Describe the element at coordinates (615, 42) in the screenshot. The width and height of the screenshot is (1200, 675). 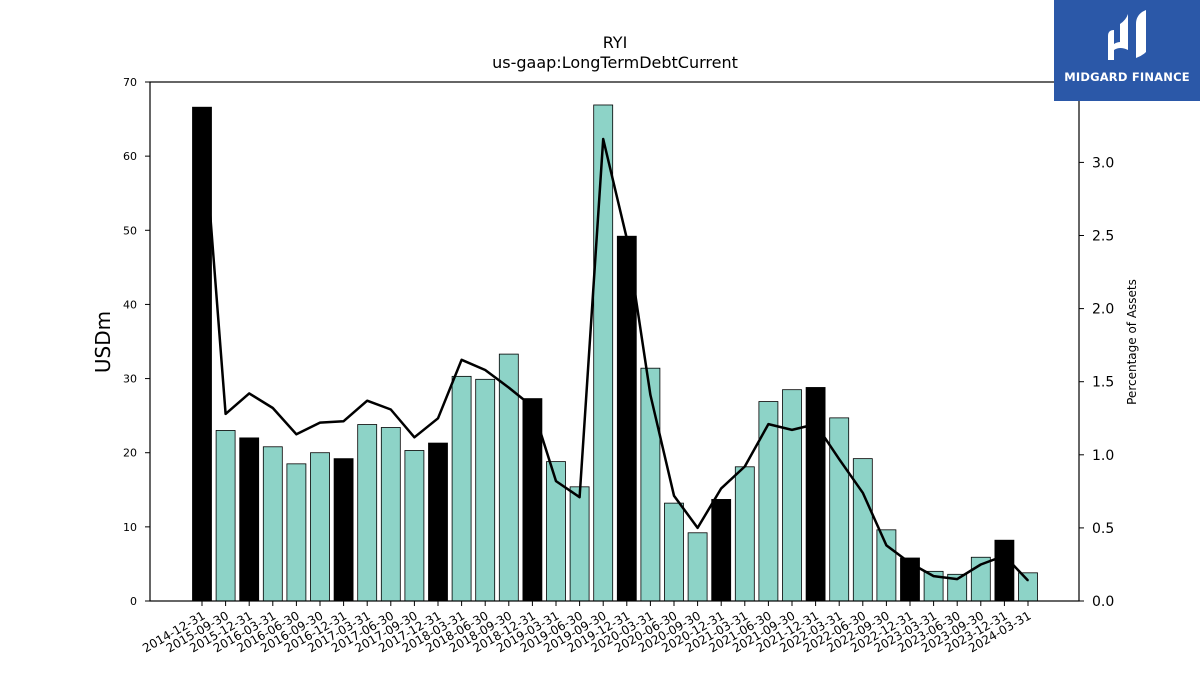
I see `chart-title: RYI` at that location.